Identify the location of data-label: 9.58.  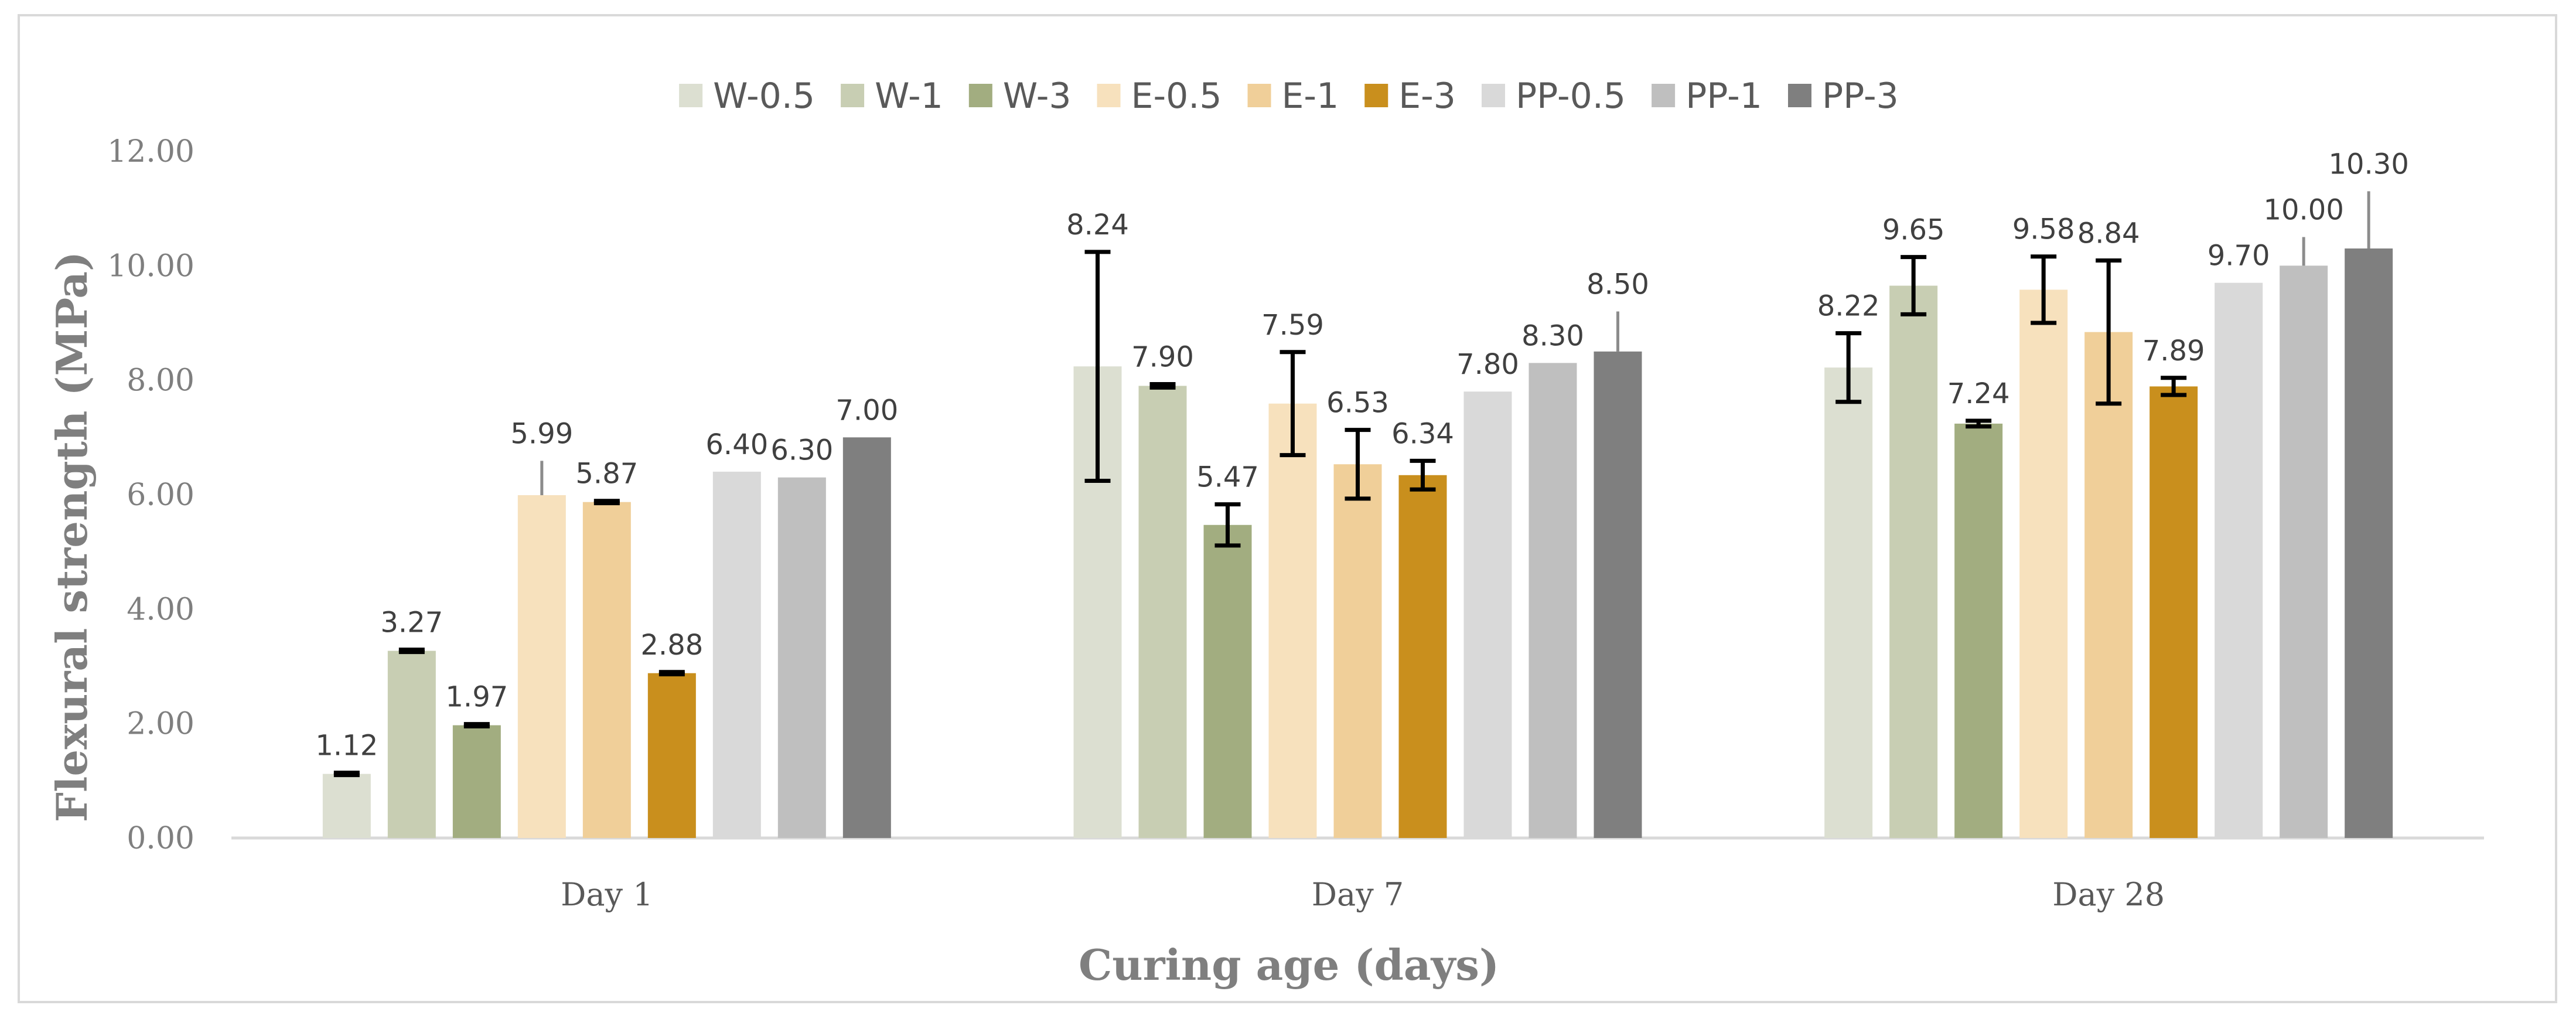
(2044, 229).